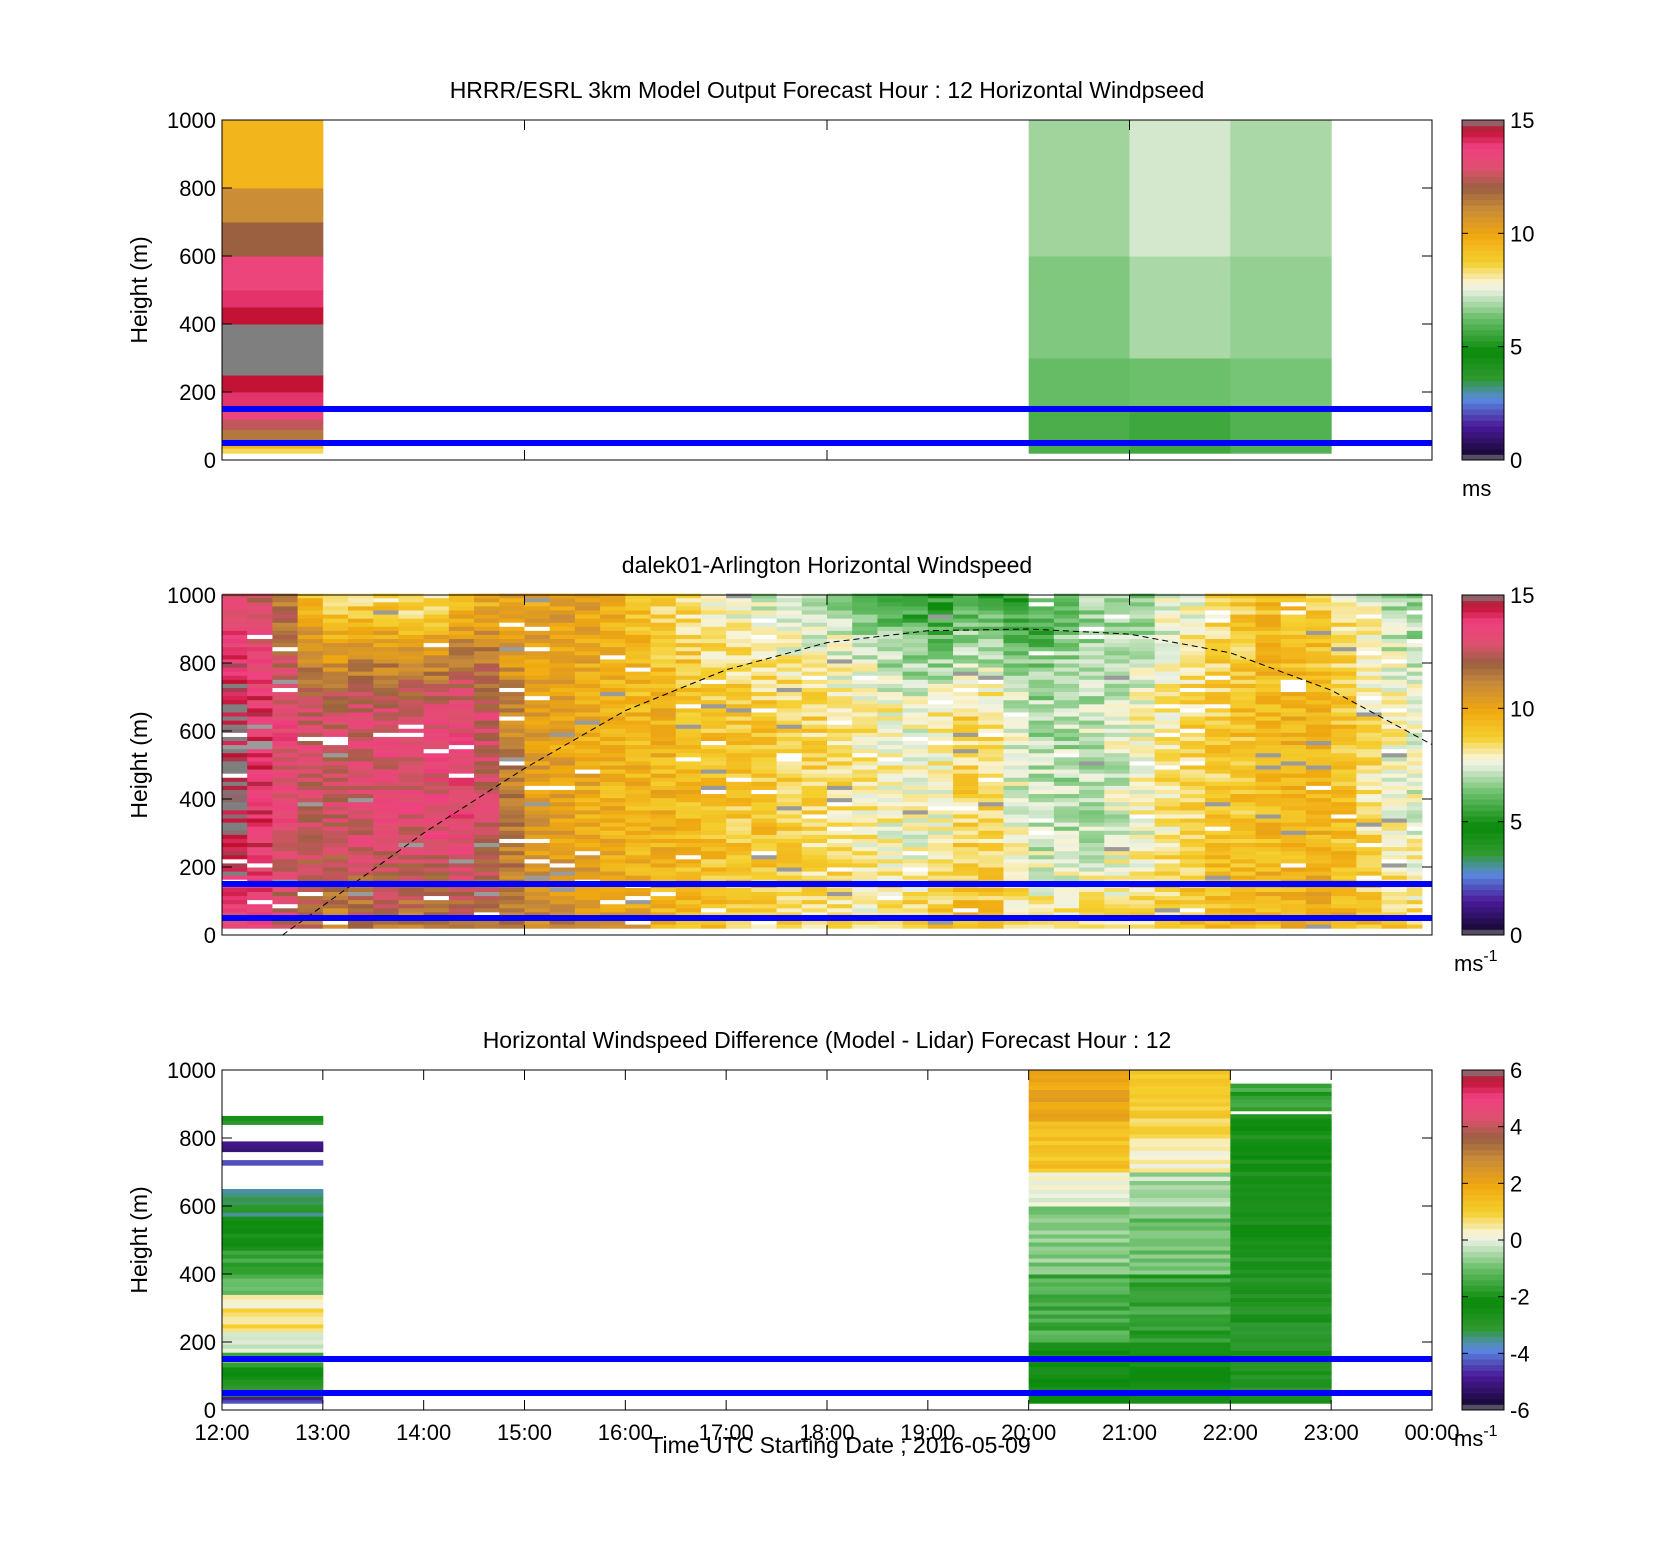  I want to click on y-tick-label: 800, so click(197, 188).